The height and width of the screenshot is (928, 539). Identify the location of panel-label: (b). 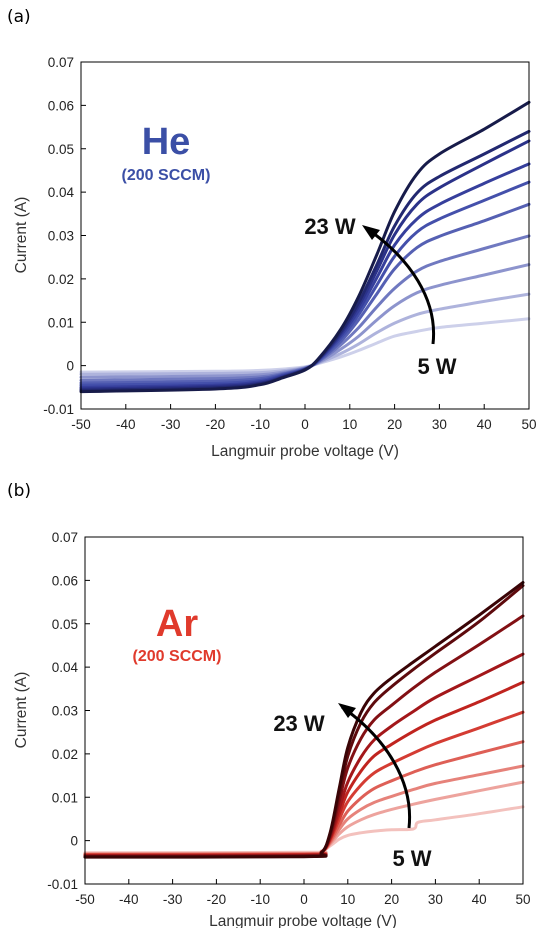
(19, 491).